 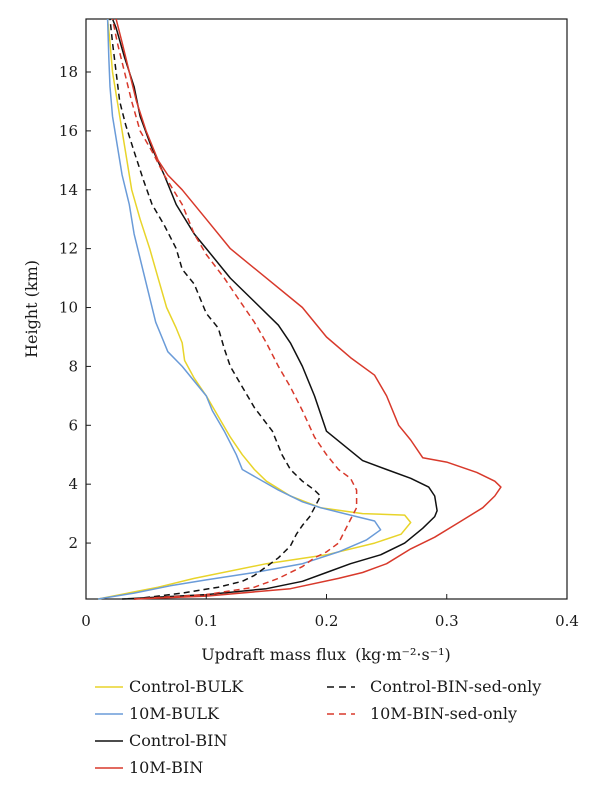 I want to click on legend-label-control-bulk: Control-BULK, so click(x=186, y=686).